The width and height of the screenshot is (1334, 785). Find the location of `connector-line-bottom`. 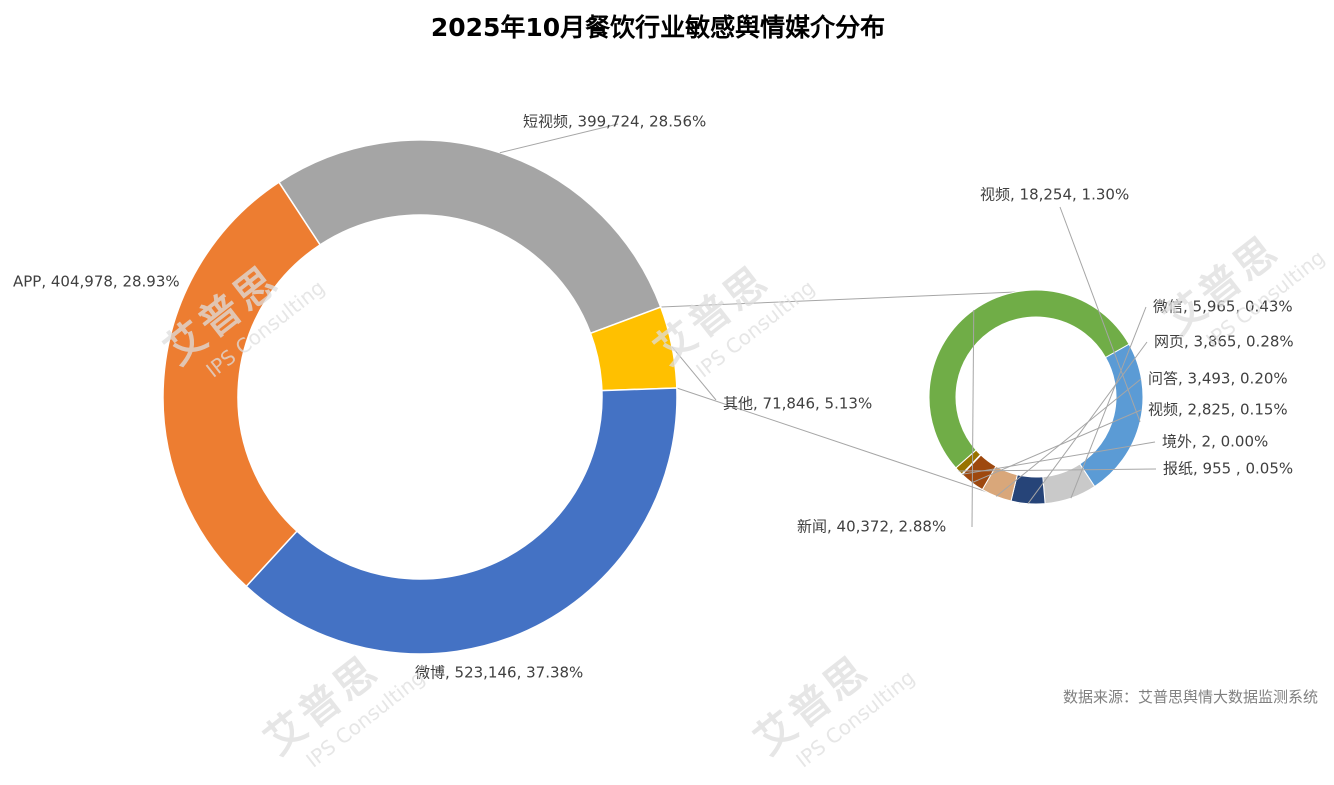

connector-line-bottom is located at coordinates (848, 445).